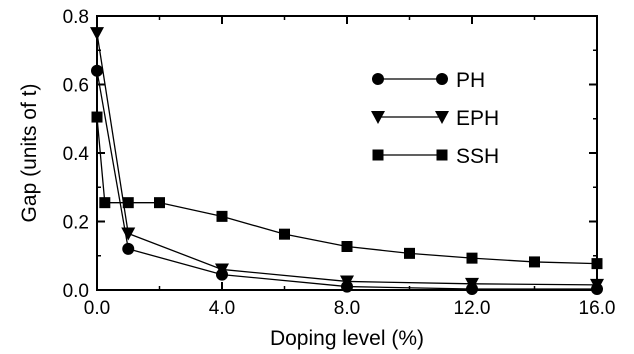  Describe the element at coordinates (477, 118) in the screenshot. I see `legend-label-eph: EPH` at that location.